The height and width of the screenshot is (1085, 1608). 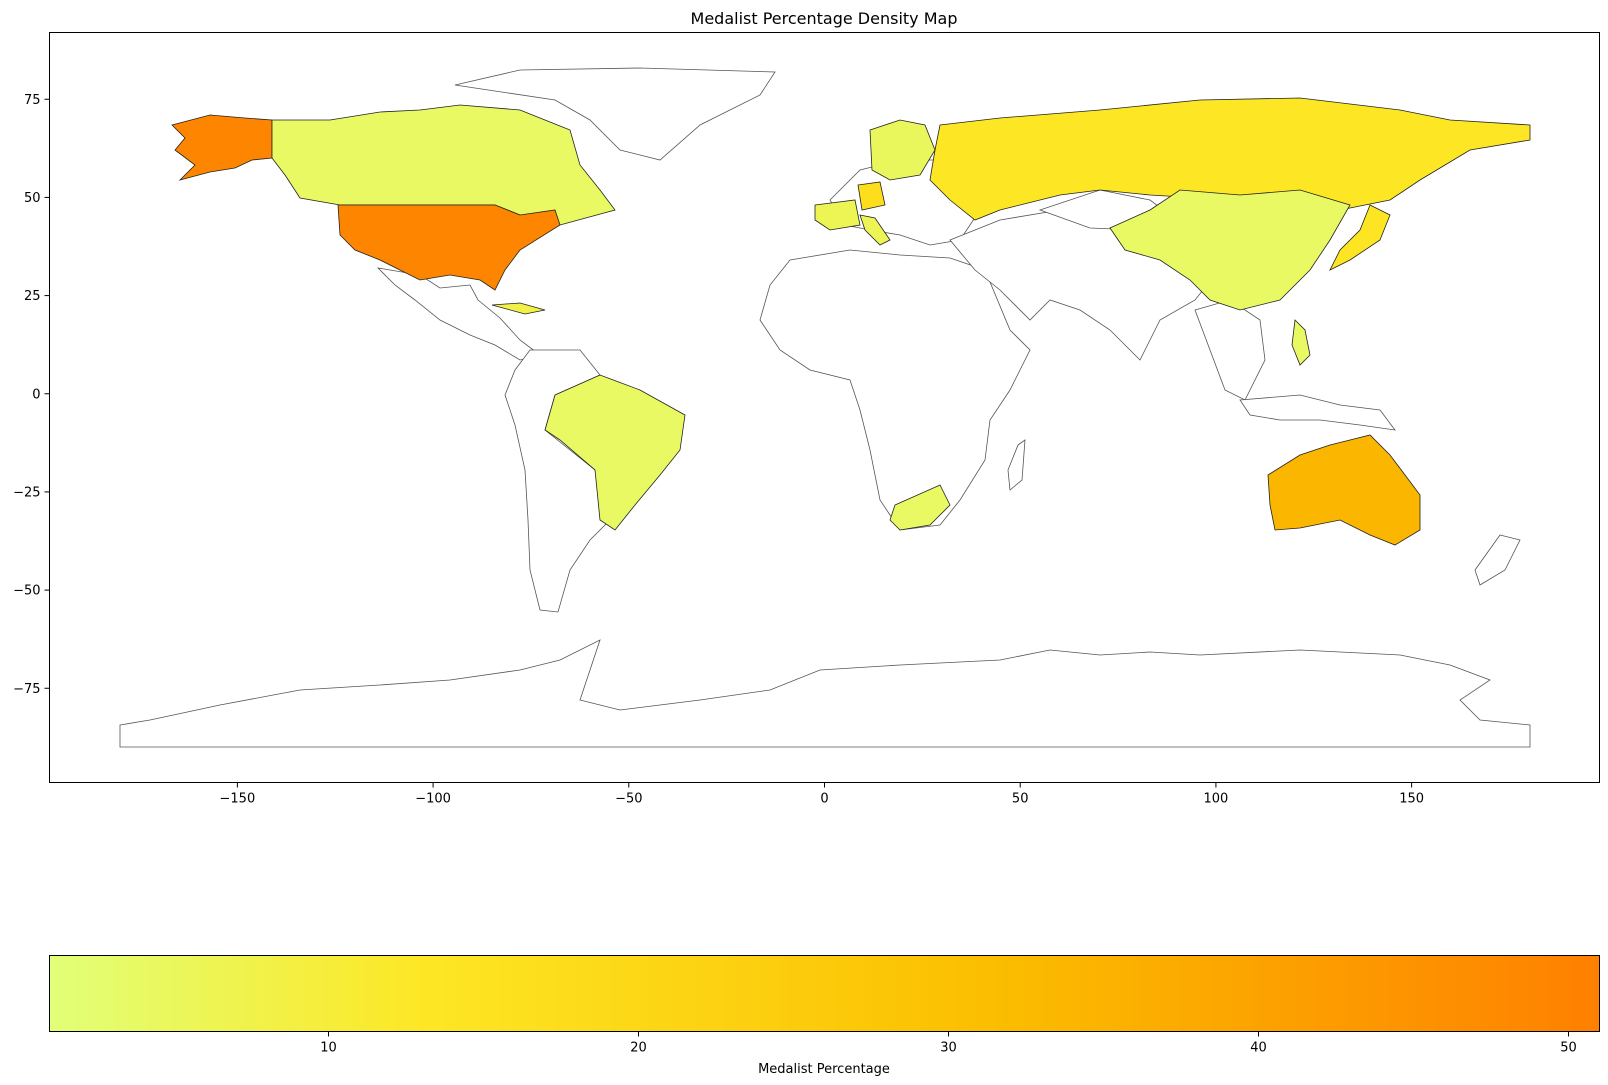 I want to click on x-tick-label: 0, so click(x=824, y=799).